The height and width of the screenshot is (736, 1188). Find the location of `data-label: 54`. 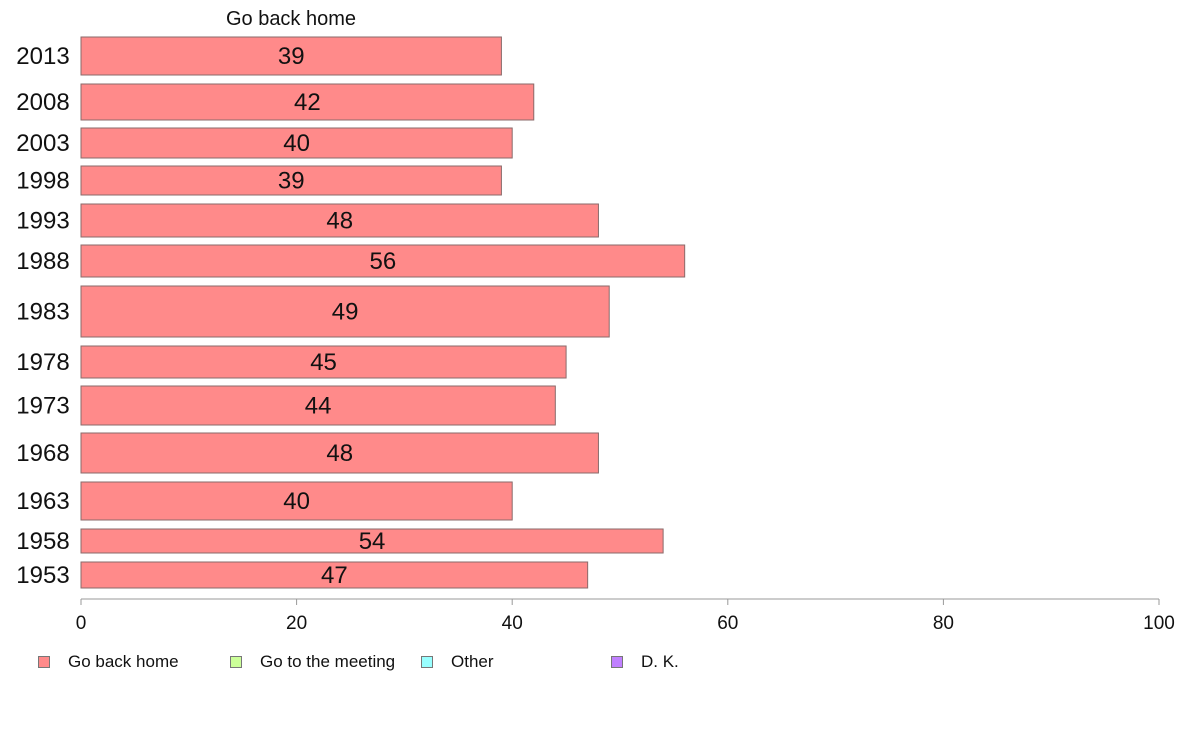

data-label: 54 is located at coordinates (372, 541).